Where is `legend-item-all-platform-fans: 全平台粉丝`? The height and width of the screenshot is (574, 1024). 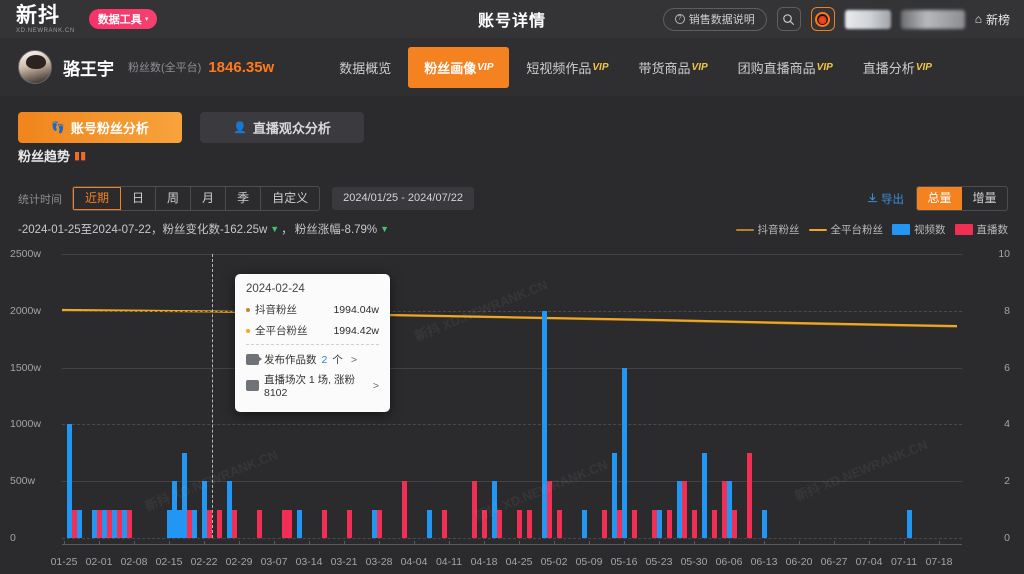 legend-item-all-platform-fans: 全平台粉丝 is located at coordinates (845, 229).